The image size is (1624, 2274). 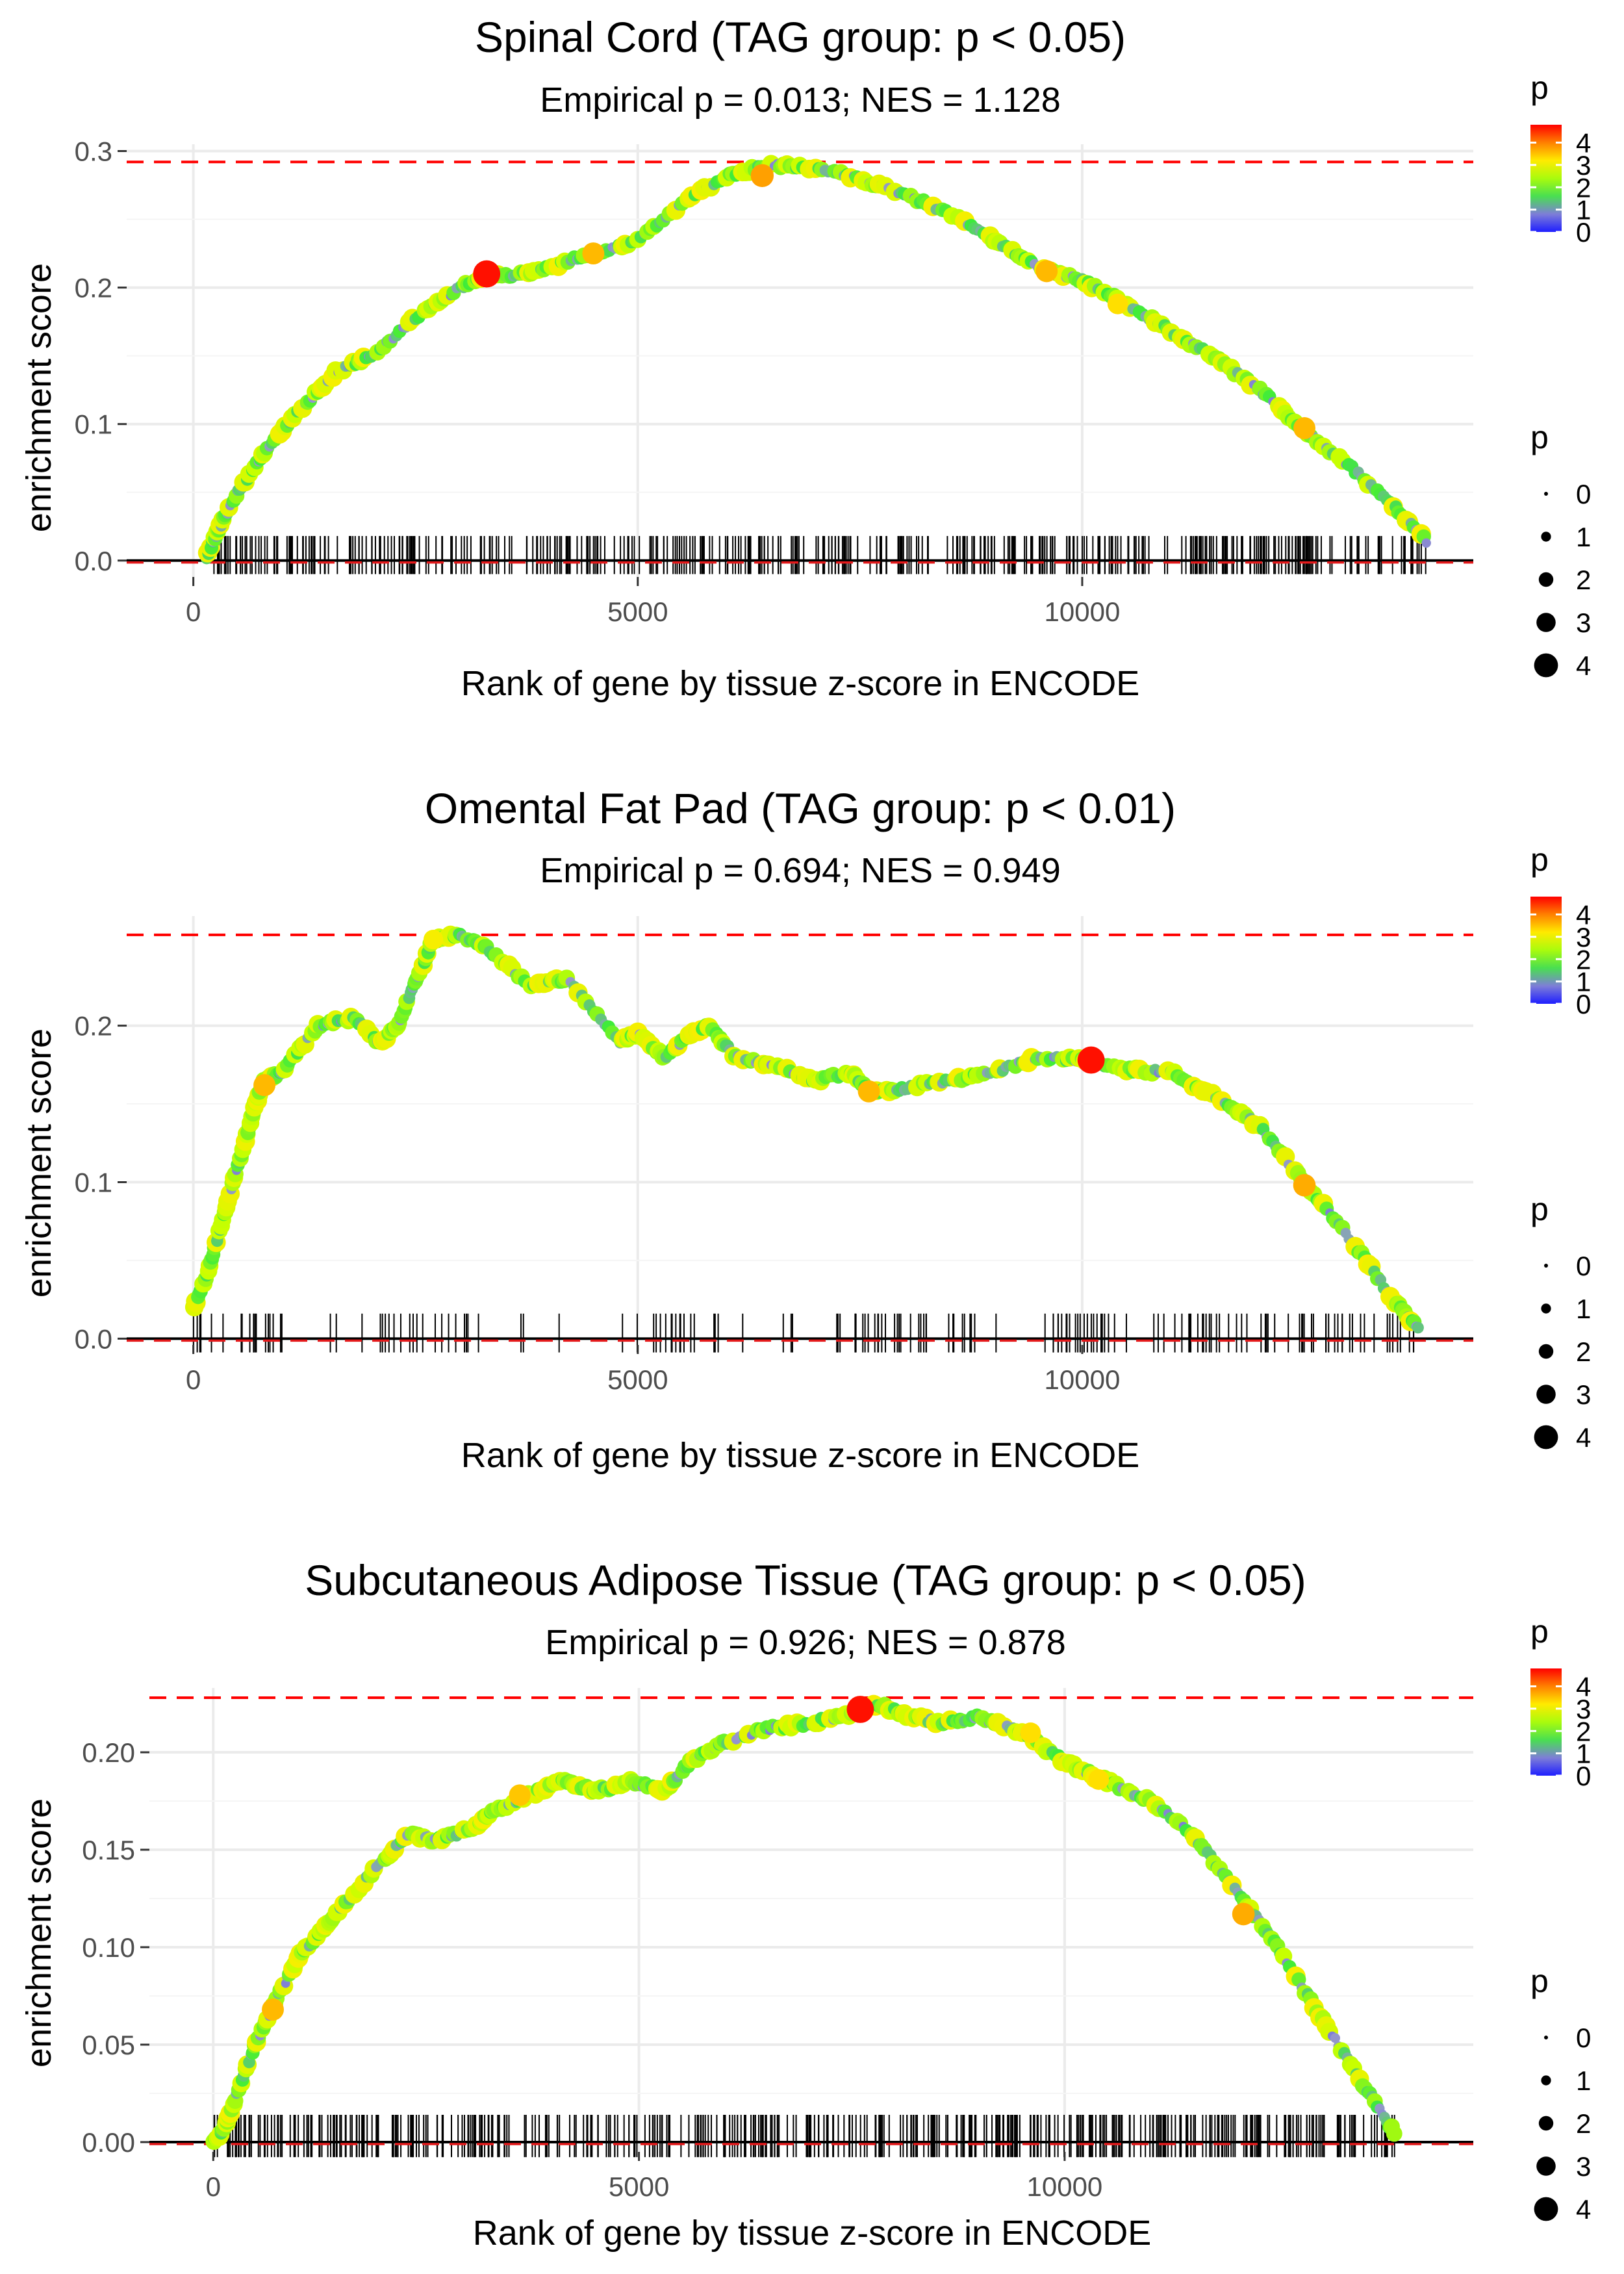 What do you see at coordinates (1583, 210) in the screenshot?
I see `colorbar-label: 1` at bounding box center [1583, 210].